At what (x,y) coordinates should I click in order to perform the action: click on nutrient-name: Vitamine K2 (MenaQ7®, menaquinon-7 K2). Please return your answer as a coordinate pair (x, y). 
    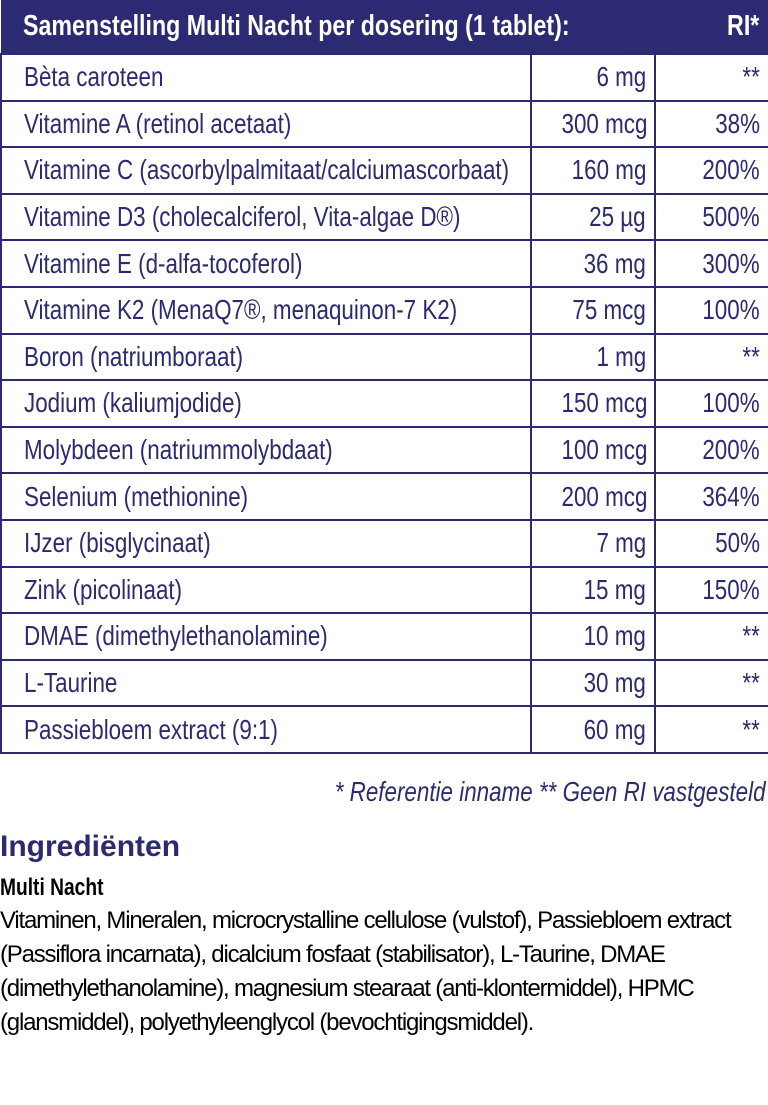
    Looking at the image, I should click on (266, 310).